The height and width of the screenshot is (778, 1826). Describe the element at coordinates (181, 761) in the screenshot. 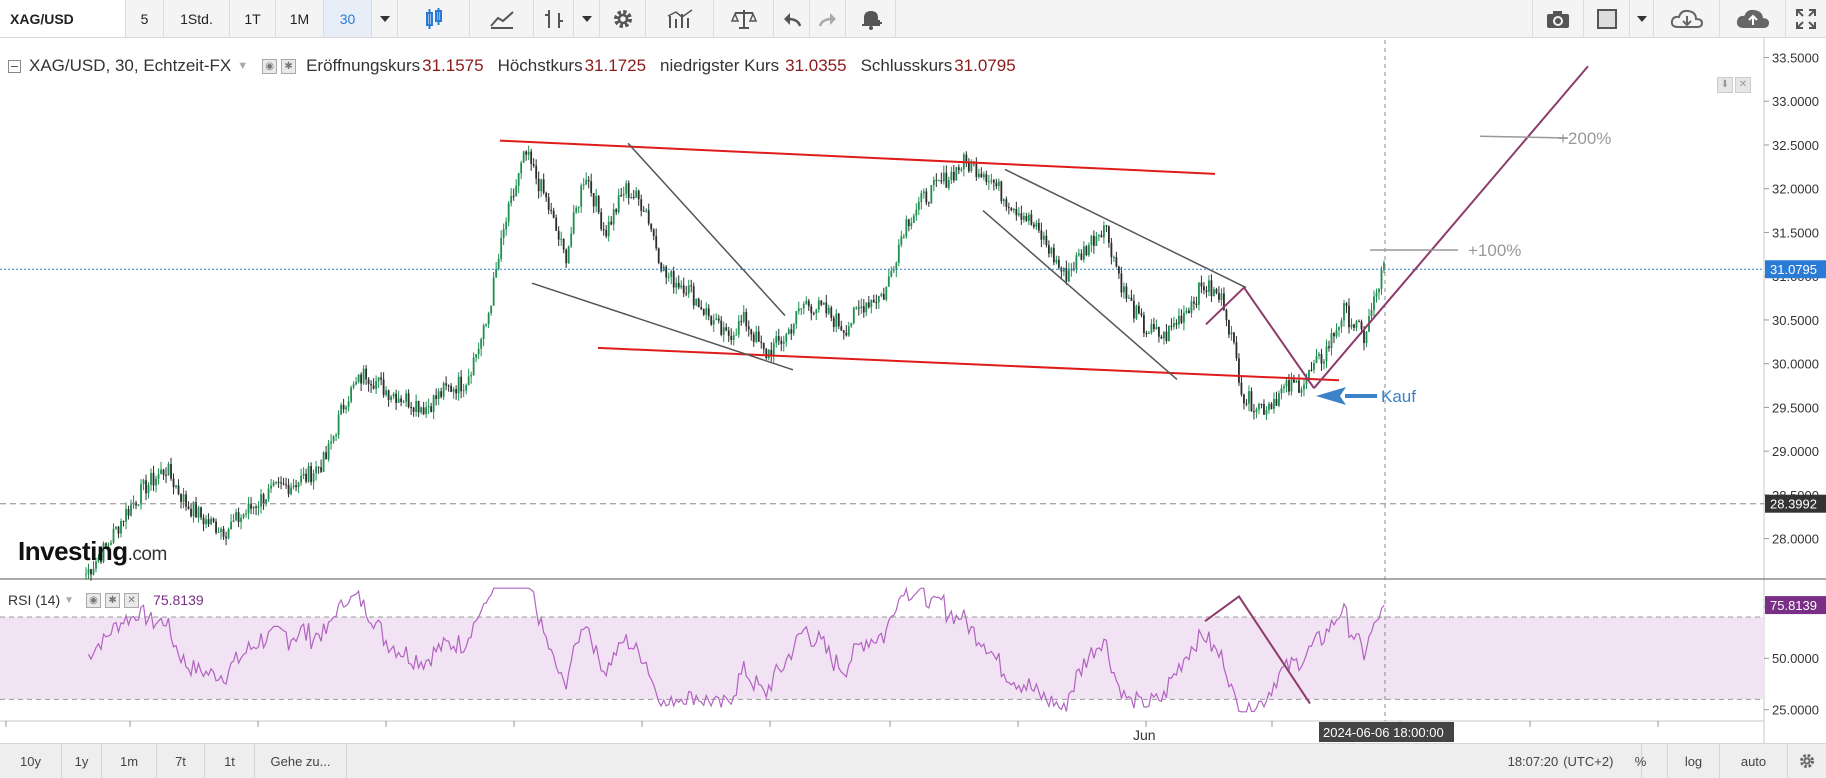

I see `range-7t: 7t` at that location.